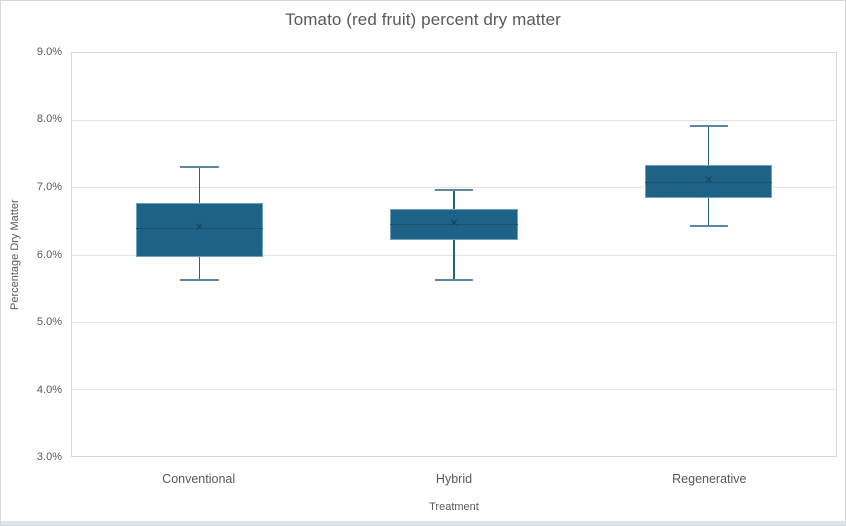 Image resolution: width=846 pixels, height=526 pixels. I want to click on chart-title: Tomato (red fruit) percent dry matter, so click(423, 19).